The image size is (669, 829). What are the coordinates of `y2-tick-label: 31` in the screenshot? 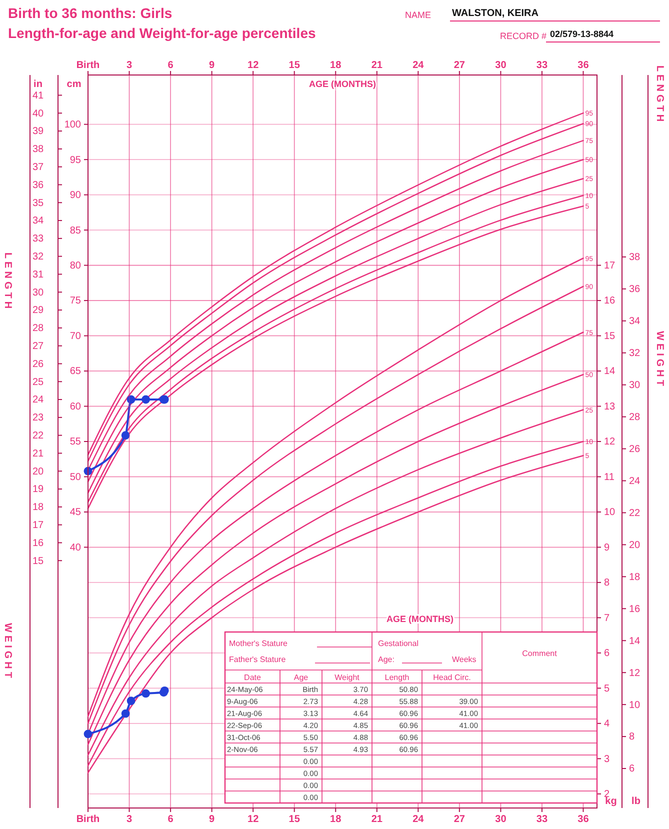 It's located at (38, 274).